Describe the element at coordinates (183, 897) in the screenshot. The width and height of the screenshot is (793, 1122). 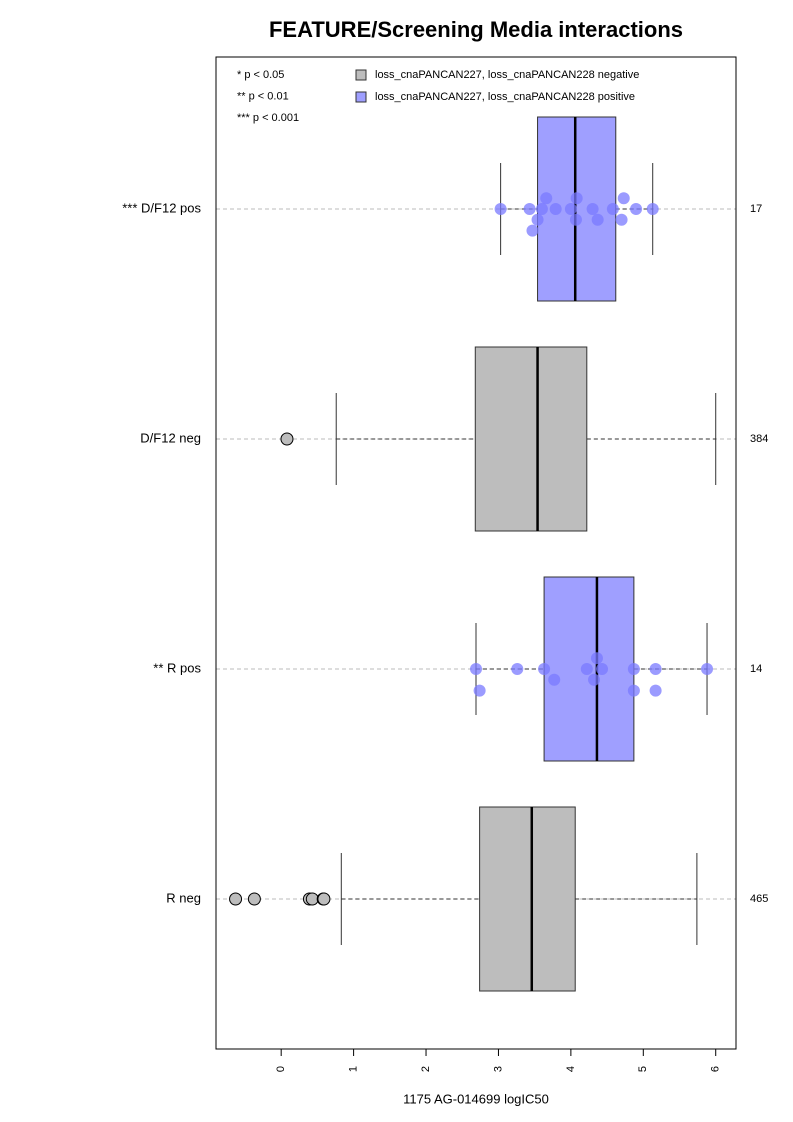
I see `category-label: R neg` at that location.